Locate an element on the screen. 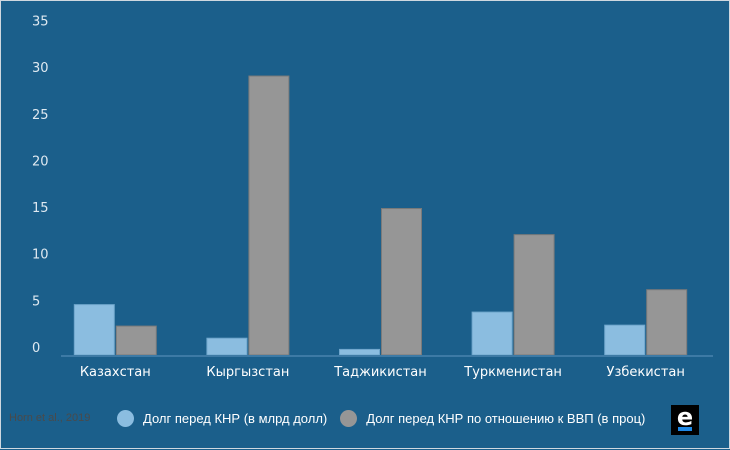 The width and height of the screenshot is (730, 450). y-tick-label: 20 is located at coordinates (40, 161).